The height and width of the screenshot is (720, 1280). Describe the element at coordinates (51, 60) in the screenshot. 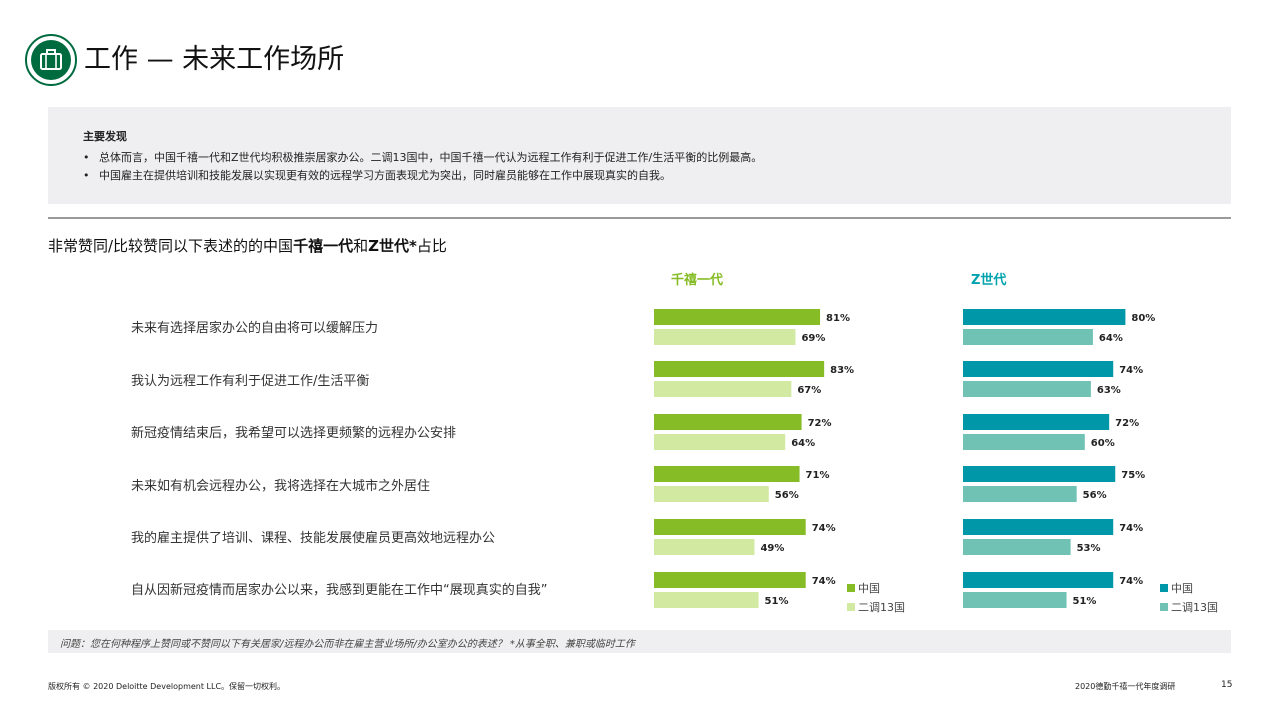

I see `briefcase-icon` at that location.